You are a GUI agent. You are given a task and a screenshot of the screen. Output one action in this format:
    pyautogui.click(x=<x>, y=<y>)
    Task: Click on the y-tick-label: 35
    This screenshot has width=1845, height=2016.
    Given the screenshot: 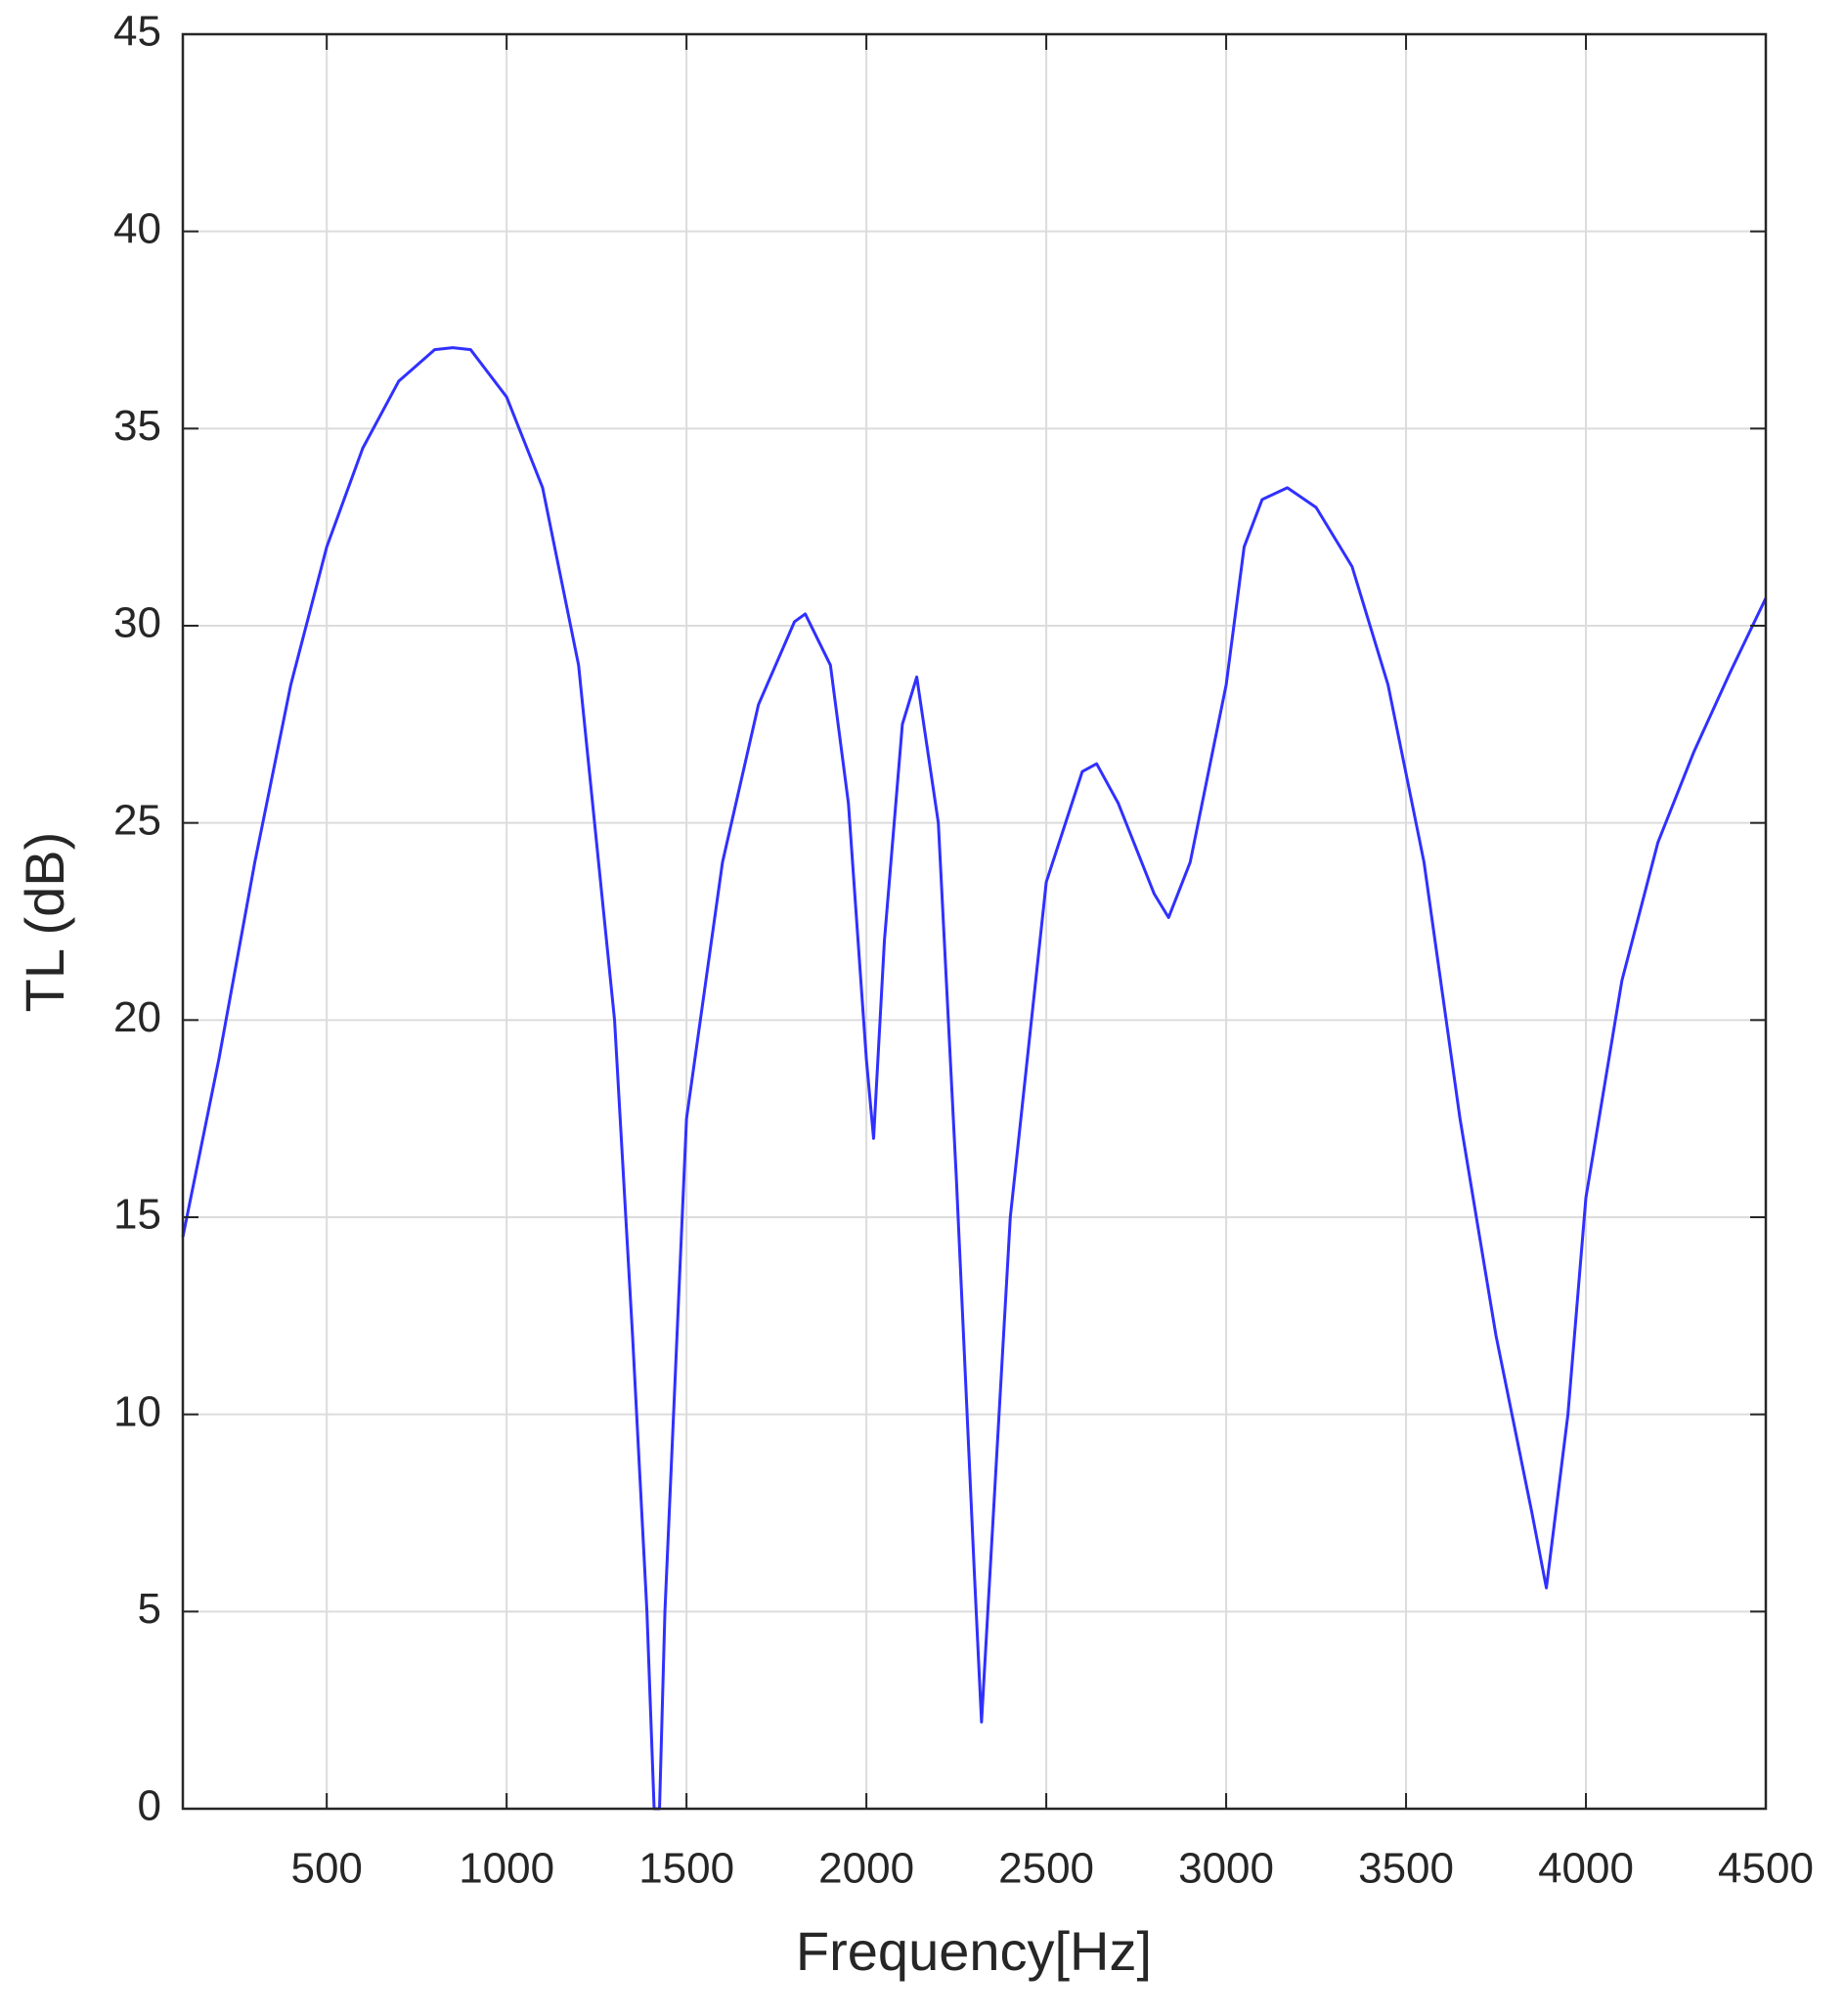 What is the action you would take?
    pyautogui.click(x=137, y=426)
    